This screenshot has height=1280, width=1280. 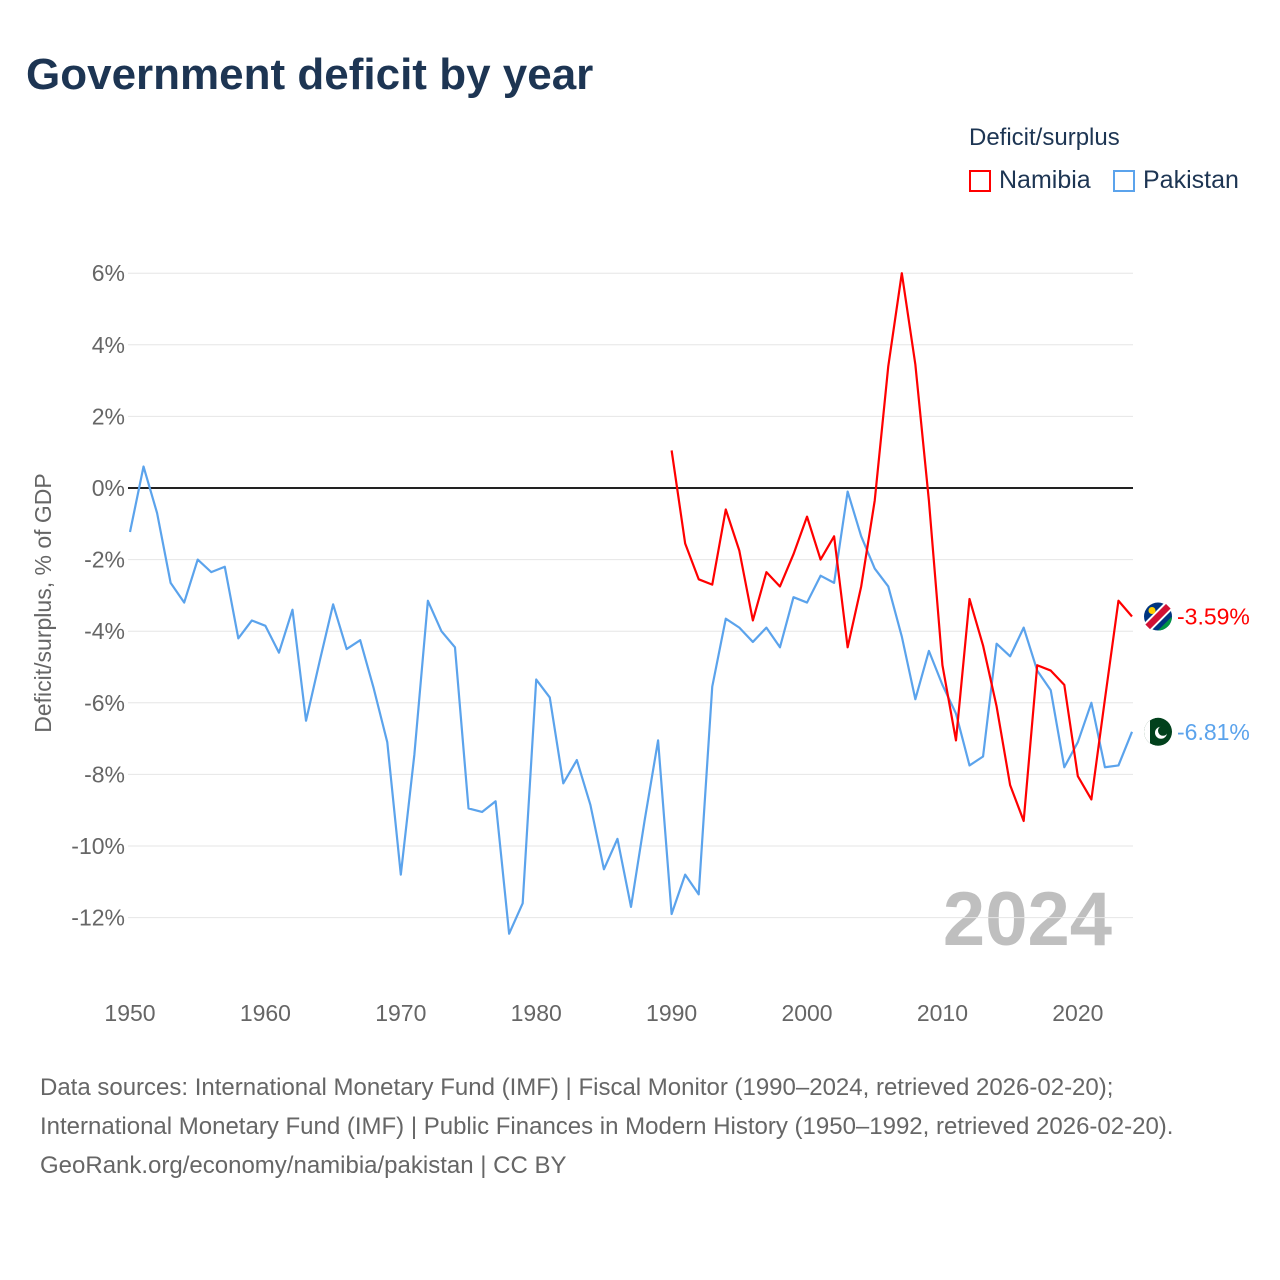 I want to click on x-tick-label: 1990, so click(x=671, y=1013).